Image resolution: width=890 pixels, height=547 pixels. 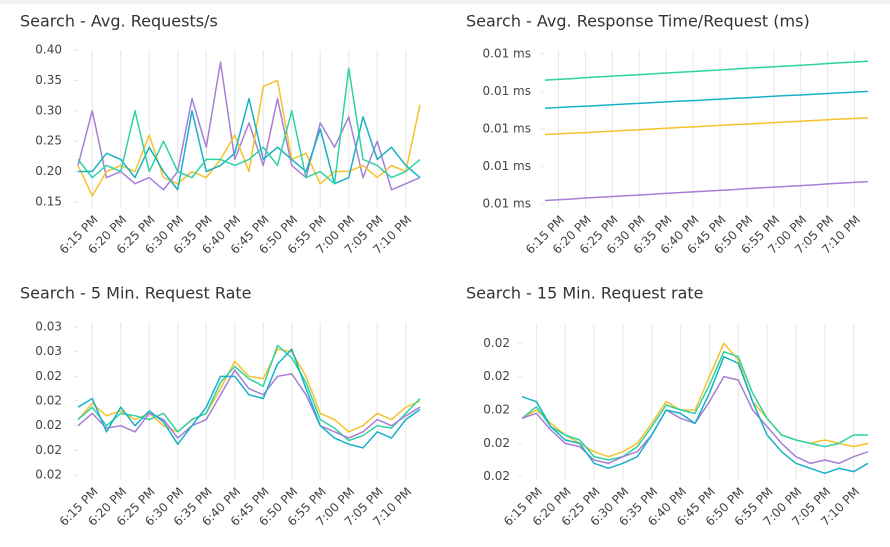 I want to click on top-border, so click(x=445, y=2).